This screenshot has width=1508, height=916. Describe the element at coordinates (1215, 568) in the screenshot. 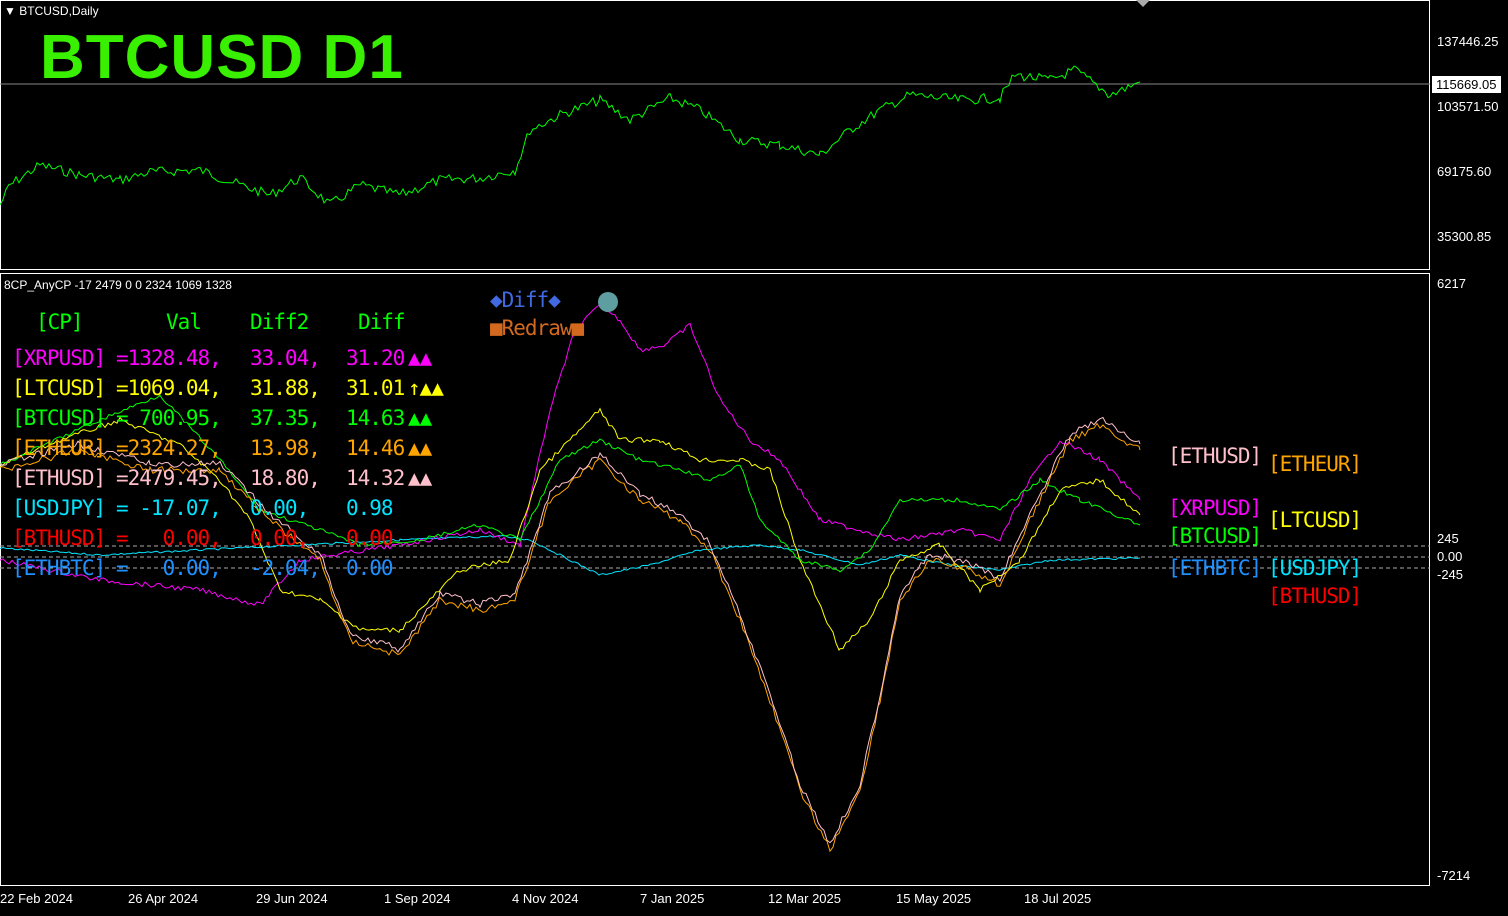

I see `end-label-ethbtc: [ETHBTC]` at that location.